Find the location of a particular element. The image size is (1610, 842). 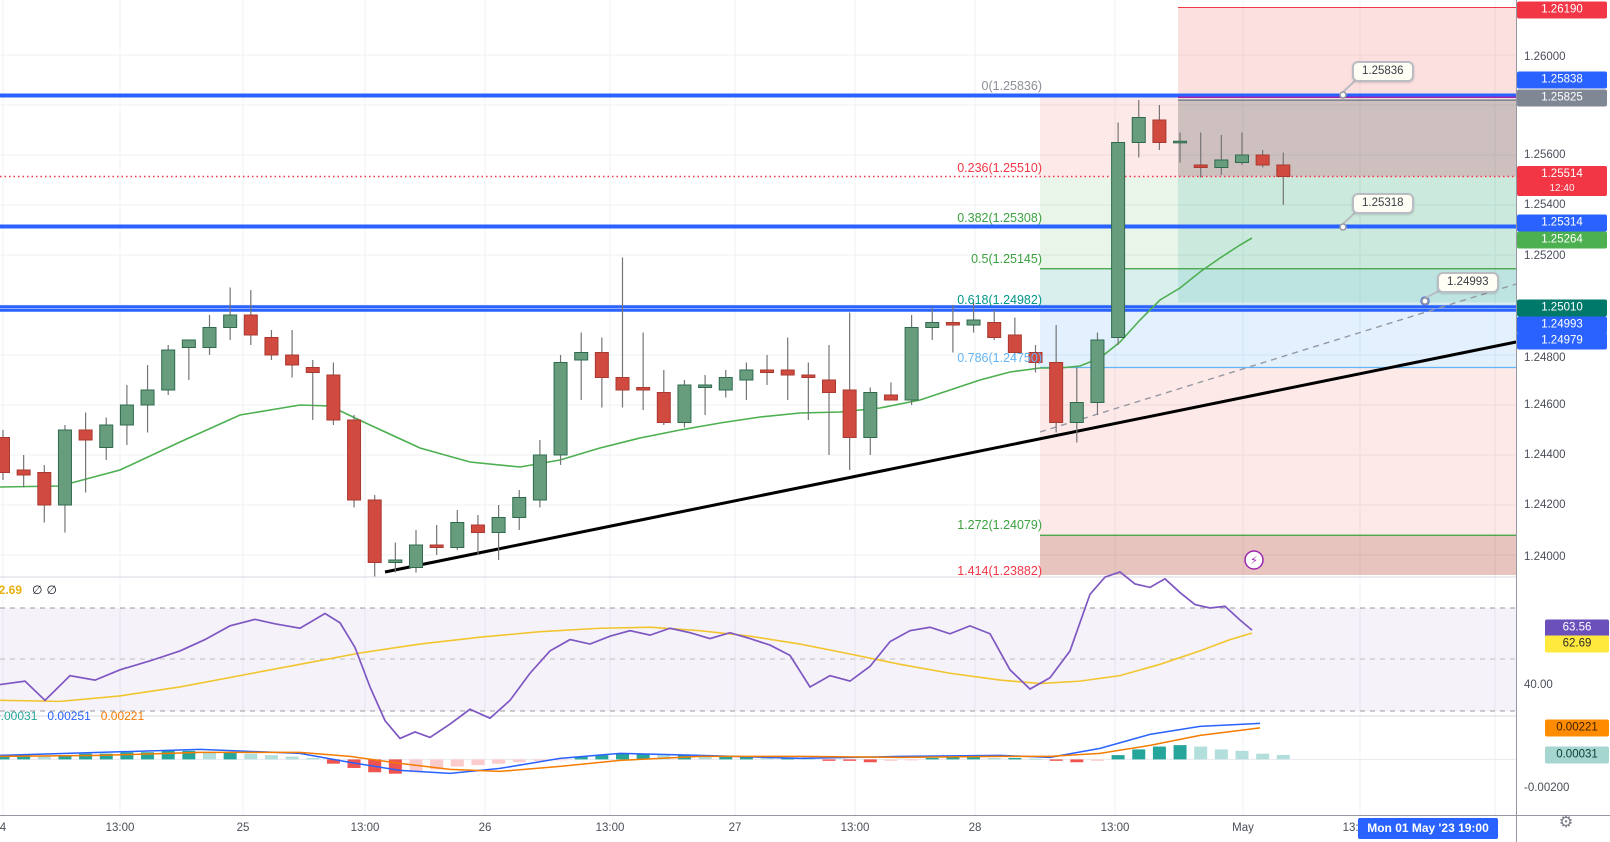

alert-bolt-circle is located at coordinates (1254, 560).